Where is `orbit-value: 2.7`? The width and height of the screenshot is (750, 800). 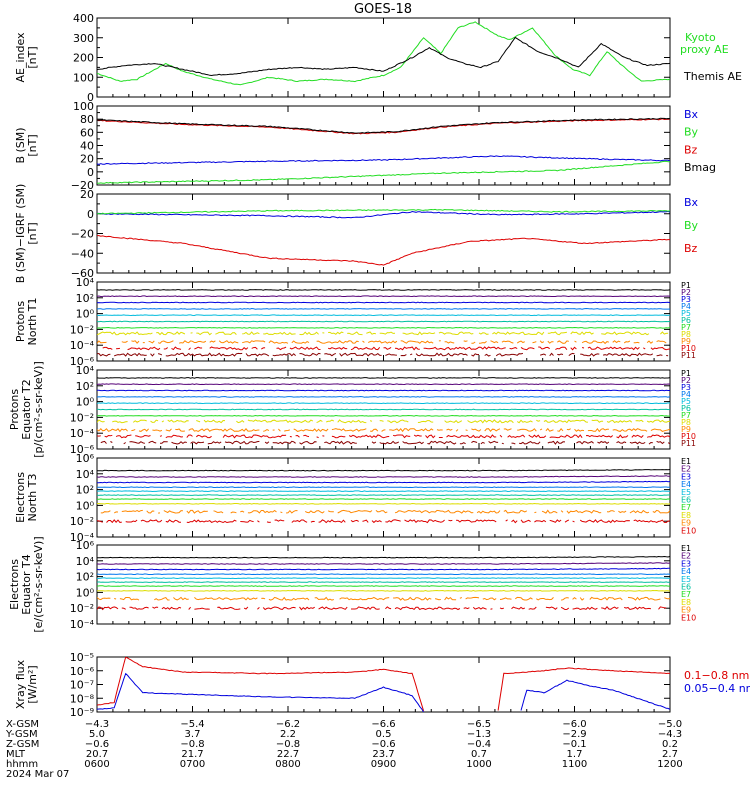 orbit-value: 2.7 is located at coordinates (670, 754).